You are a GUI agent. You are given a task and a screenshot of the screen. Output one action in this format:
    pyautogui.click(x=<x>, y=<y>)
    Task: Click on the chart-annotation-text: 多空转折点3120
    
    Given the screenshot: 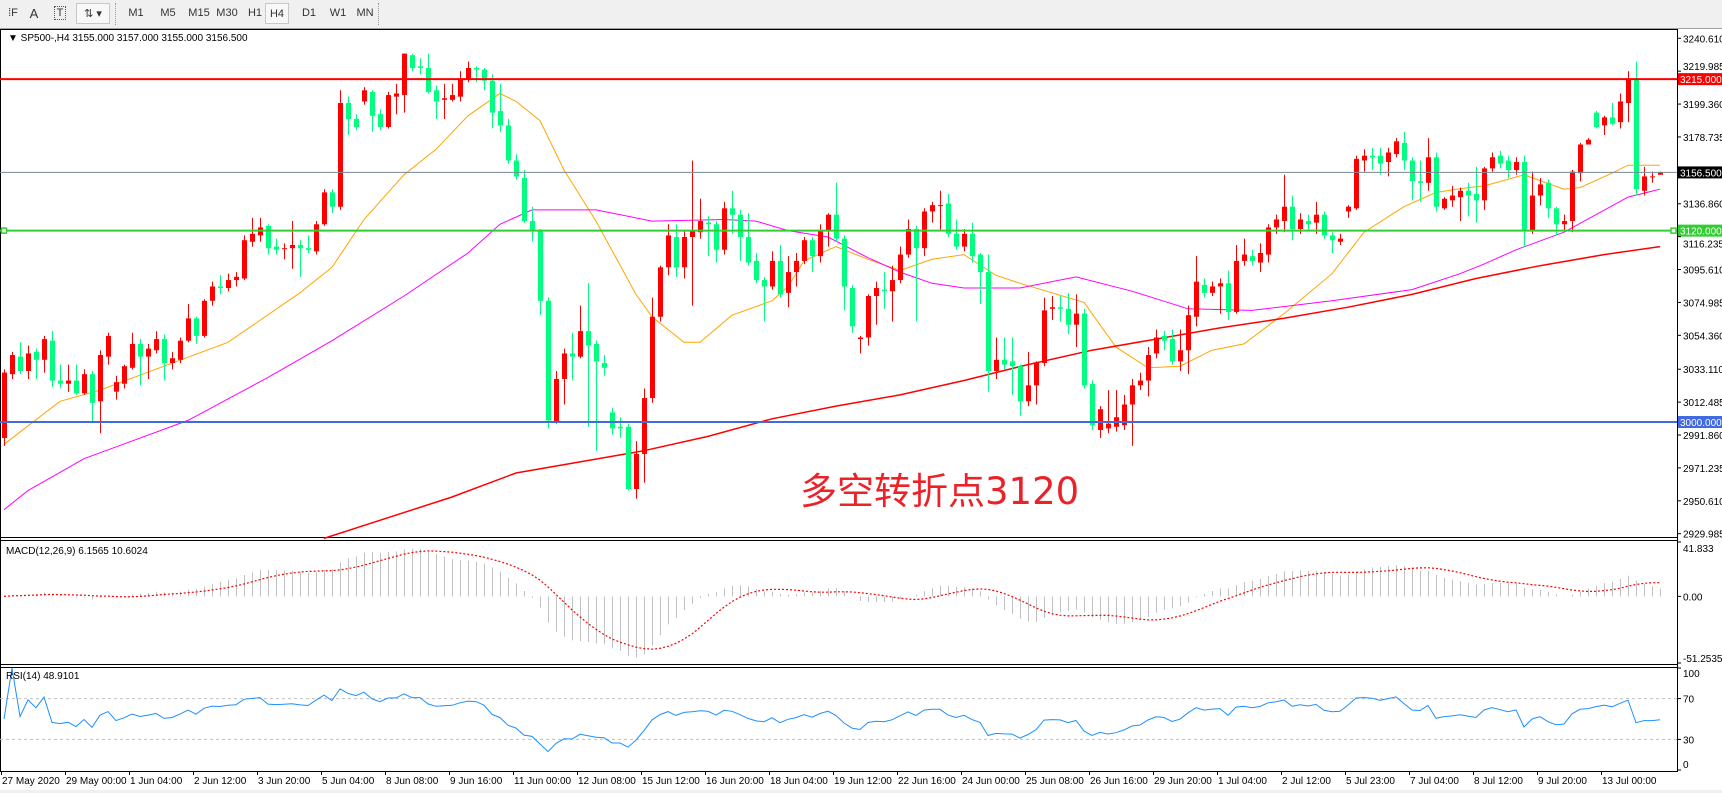 What is the action you would take?
    pyautogui.click(x=940, y=491)
    